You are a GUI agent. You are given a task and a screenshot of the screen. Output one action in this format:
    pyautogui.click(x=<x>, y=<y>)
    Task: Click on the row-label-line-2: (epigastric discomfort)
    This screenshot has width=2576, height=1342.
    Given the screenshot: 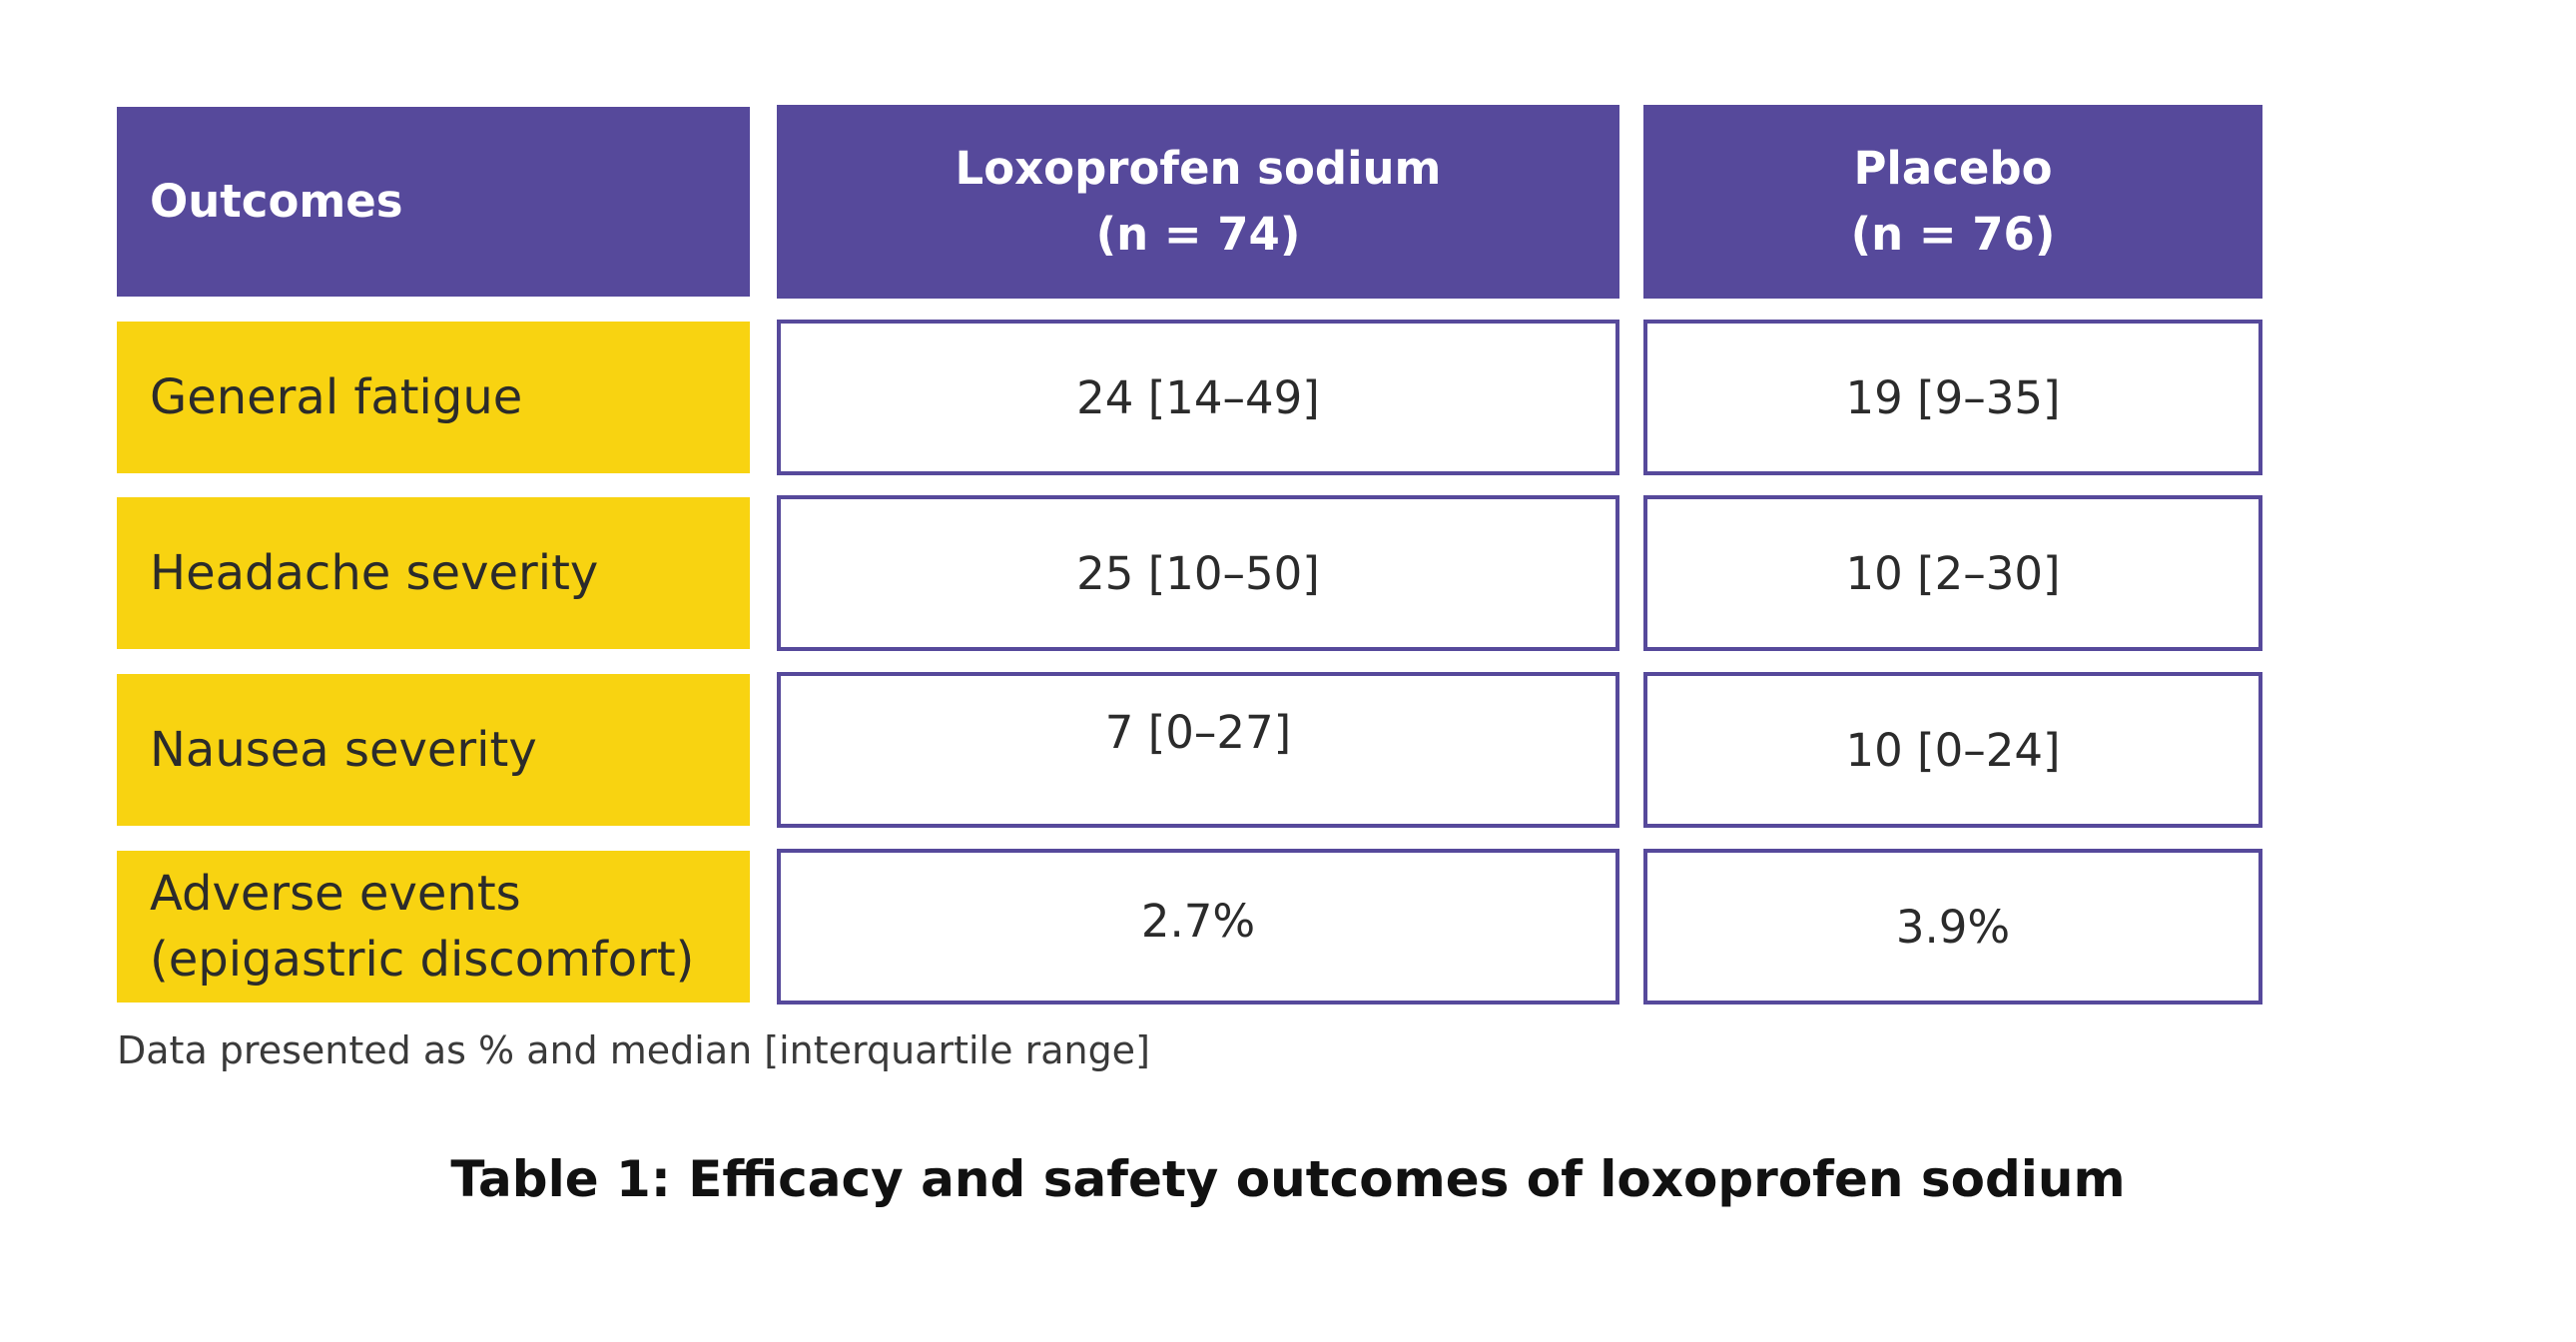 What is the action you would take?
    pyautogui.click(x=422, y=960)
    